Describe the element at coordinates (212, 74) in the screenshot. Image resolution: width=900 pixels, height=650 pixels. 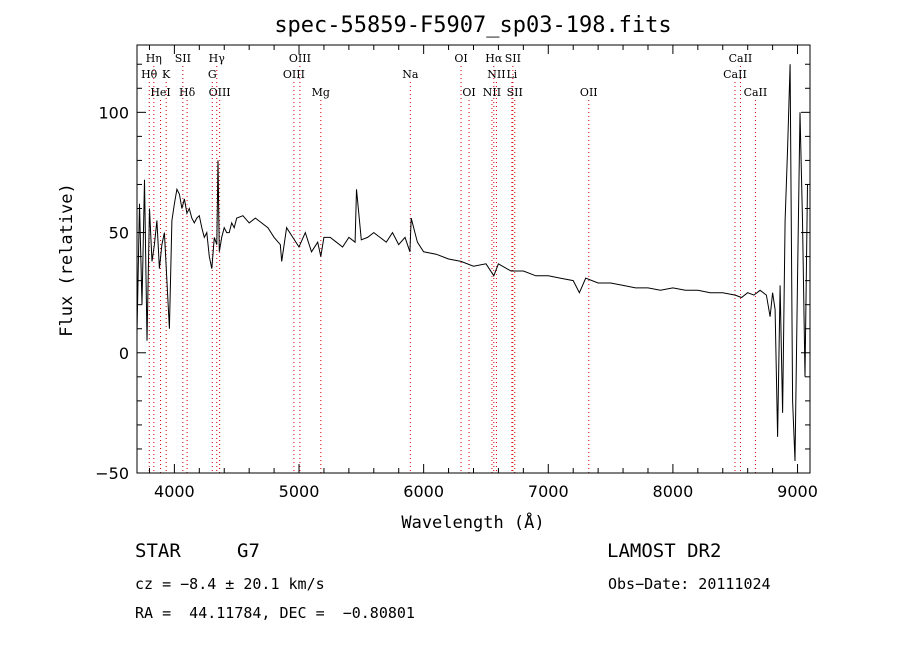
I see `line-marker-label-row2-2: G` at that location.